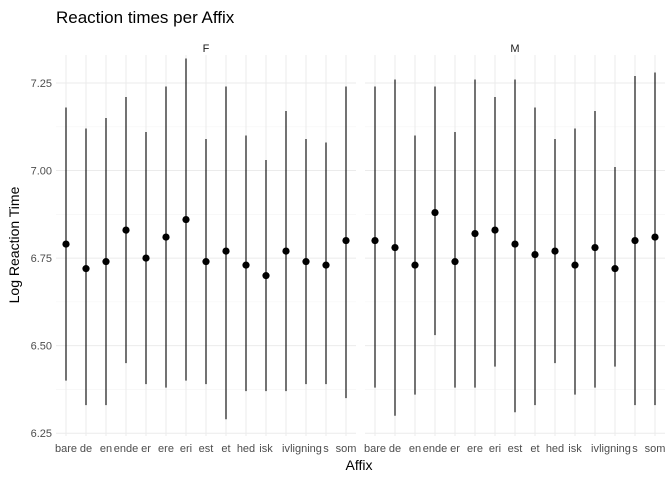  Describe the element at coordinates (41, 347) in the screenshot. I see `y-tick-label: 6.50` at that location.